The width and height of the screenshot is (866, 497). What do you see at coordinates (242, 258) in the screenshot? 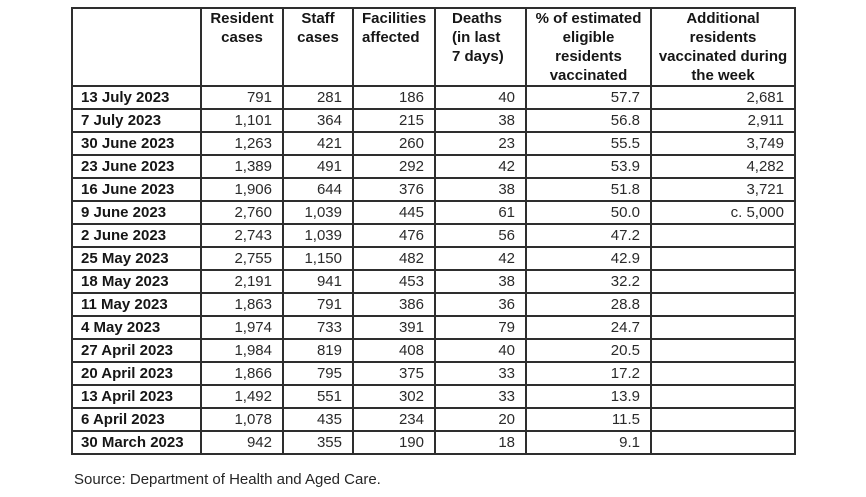
I see `value-cell: 2,755` at bounding box center [242, 258].